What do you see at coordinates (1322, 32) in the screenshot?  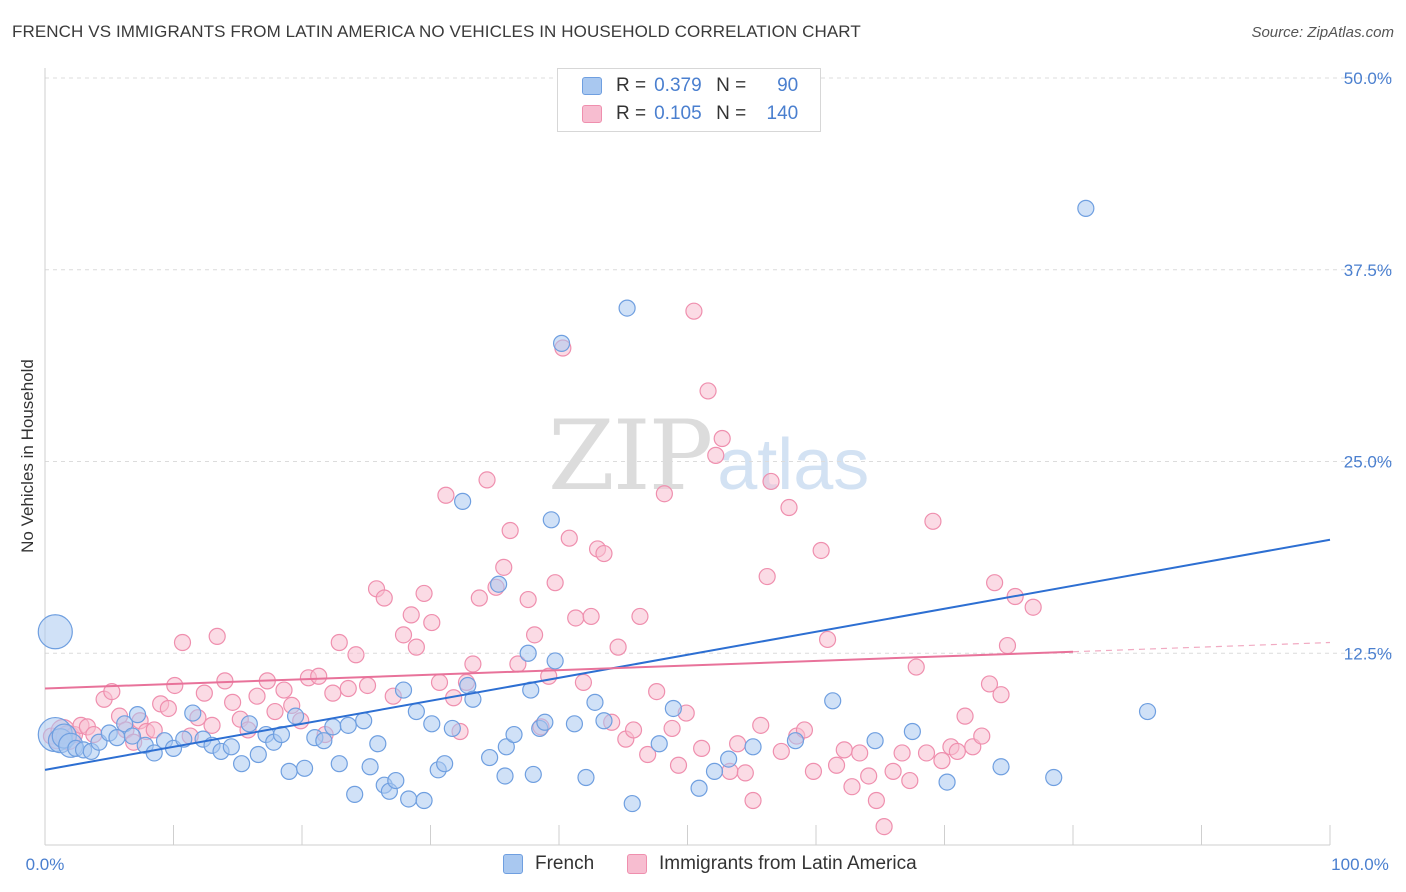 I see `source-label: Source: ZipAtlas.com` at bounding box center [1322, 32].